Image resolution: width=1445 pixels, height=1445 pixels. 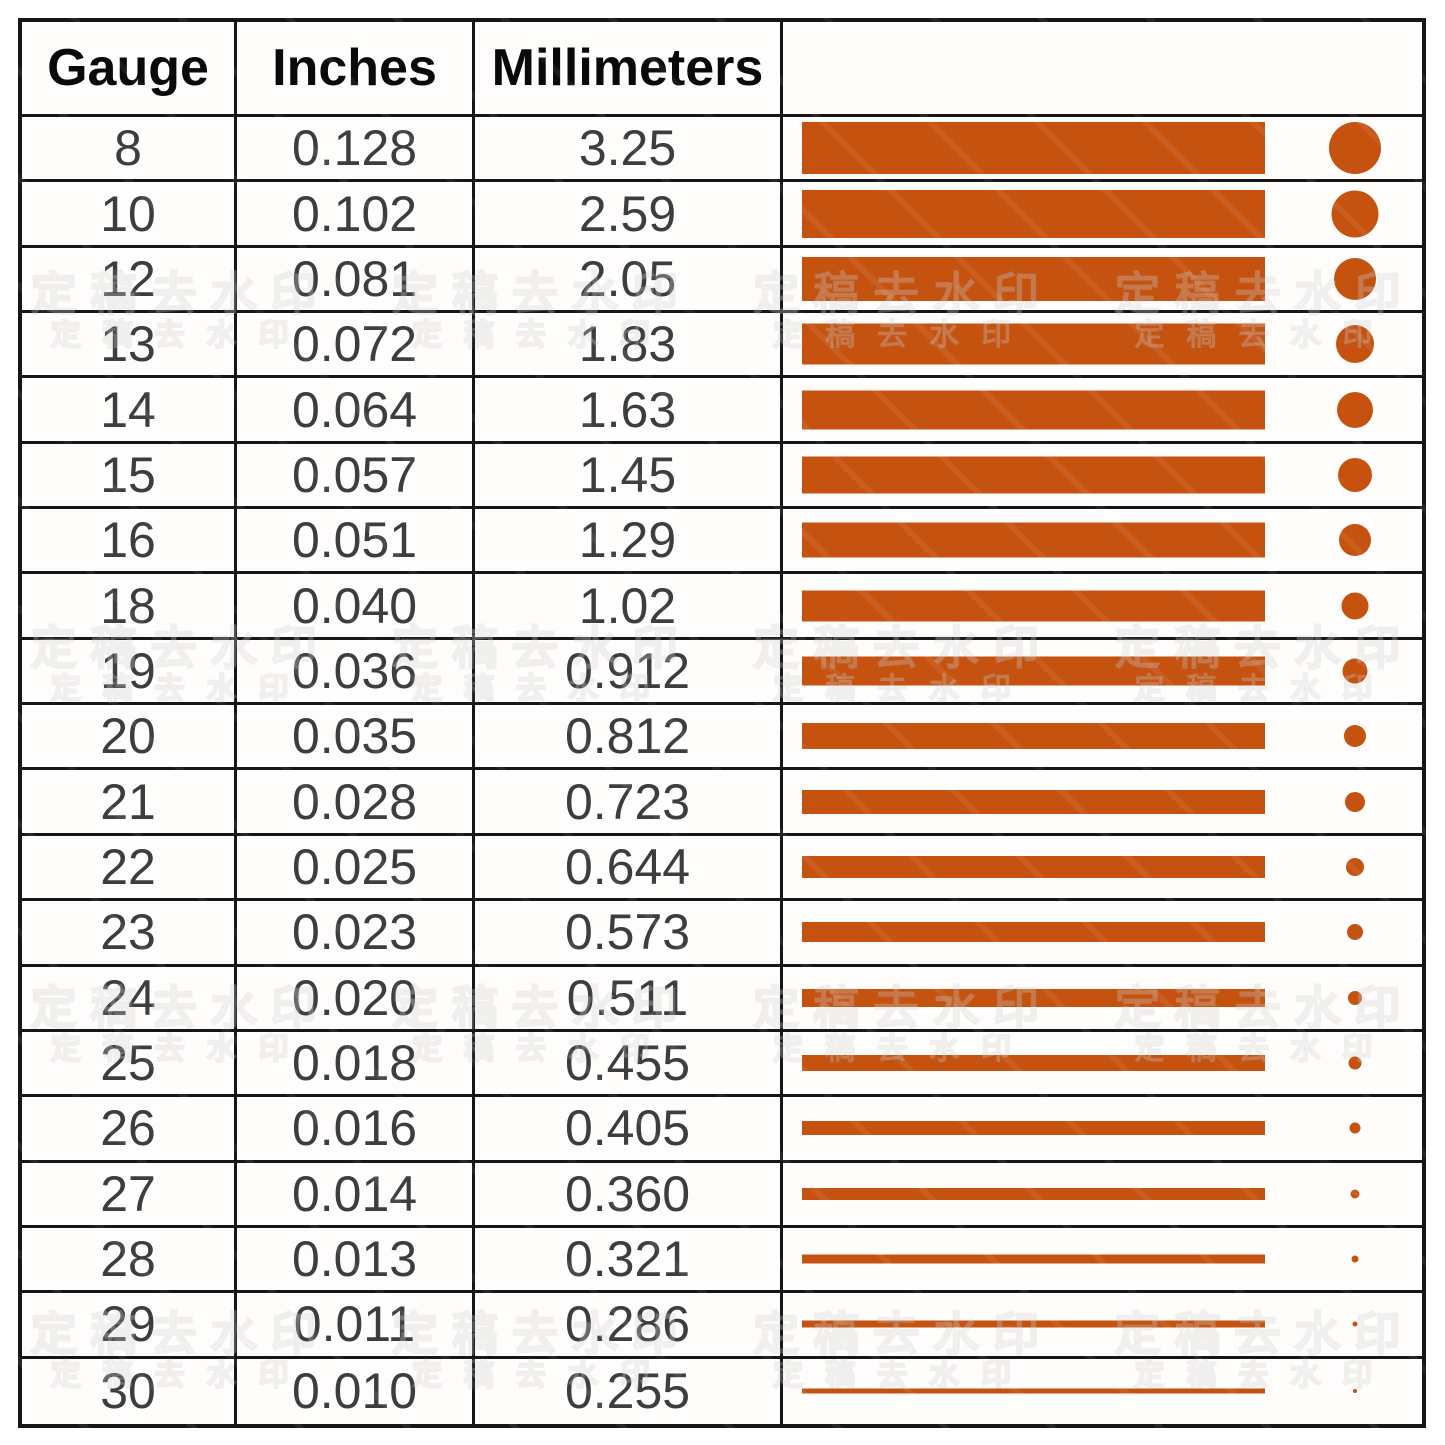 What do you see at coordinates (356, 868) in the screenshot?
I see `inches-cell: 0.025` at bounding box center [356, 868].